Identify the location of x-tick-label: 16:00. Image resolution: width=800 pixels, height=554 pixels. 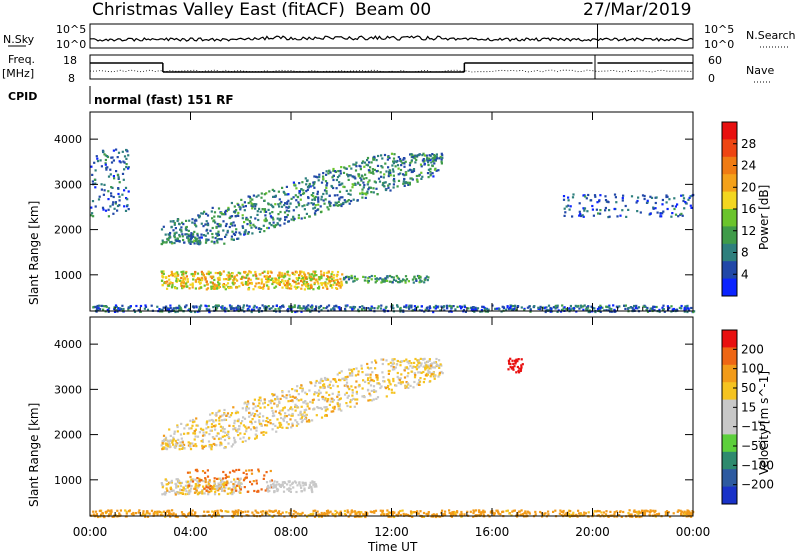
(492, 532).